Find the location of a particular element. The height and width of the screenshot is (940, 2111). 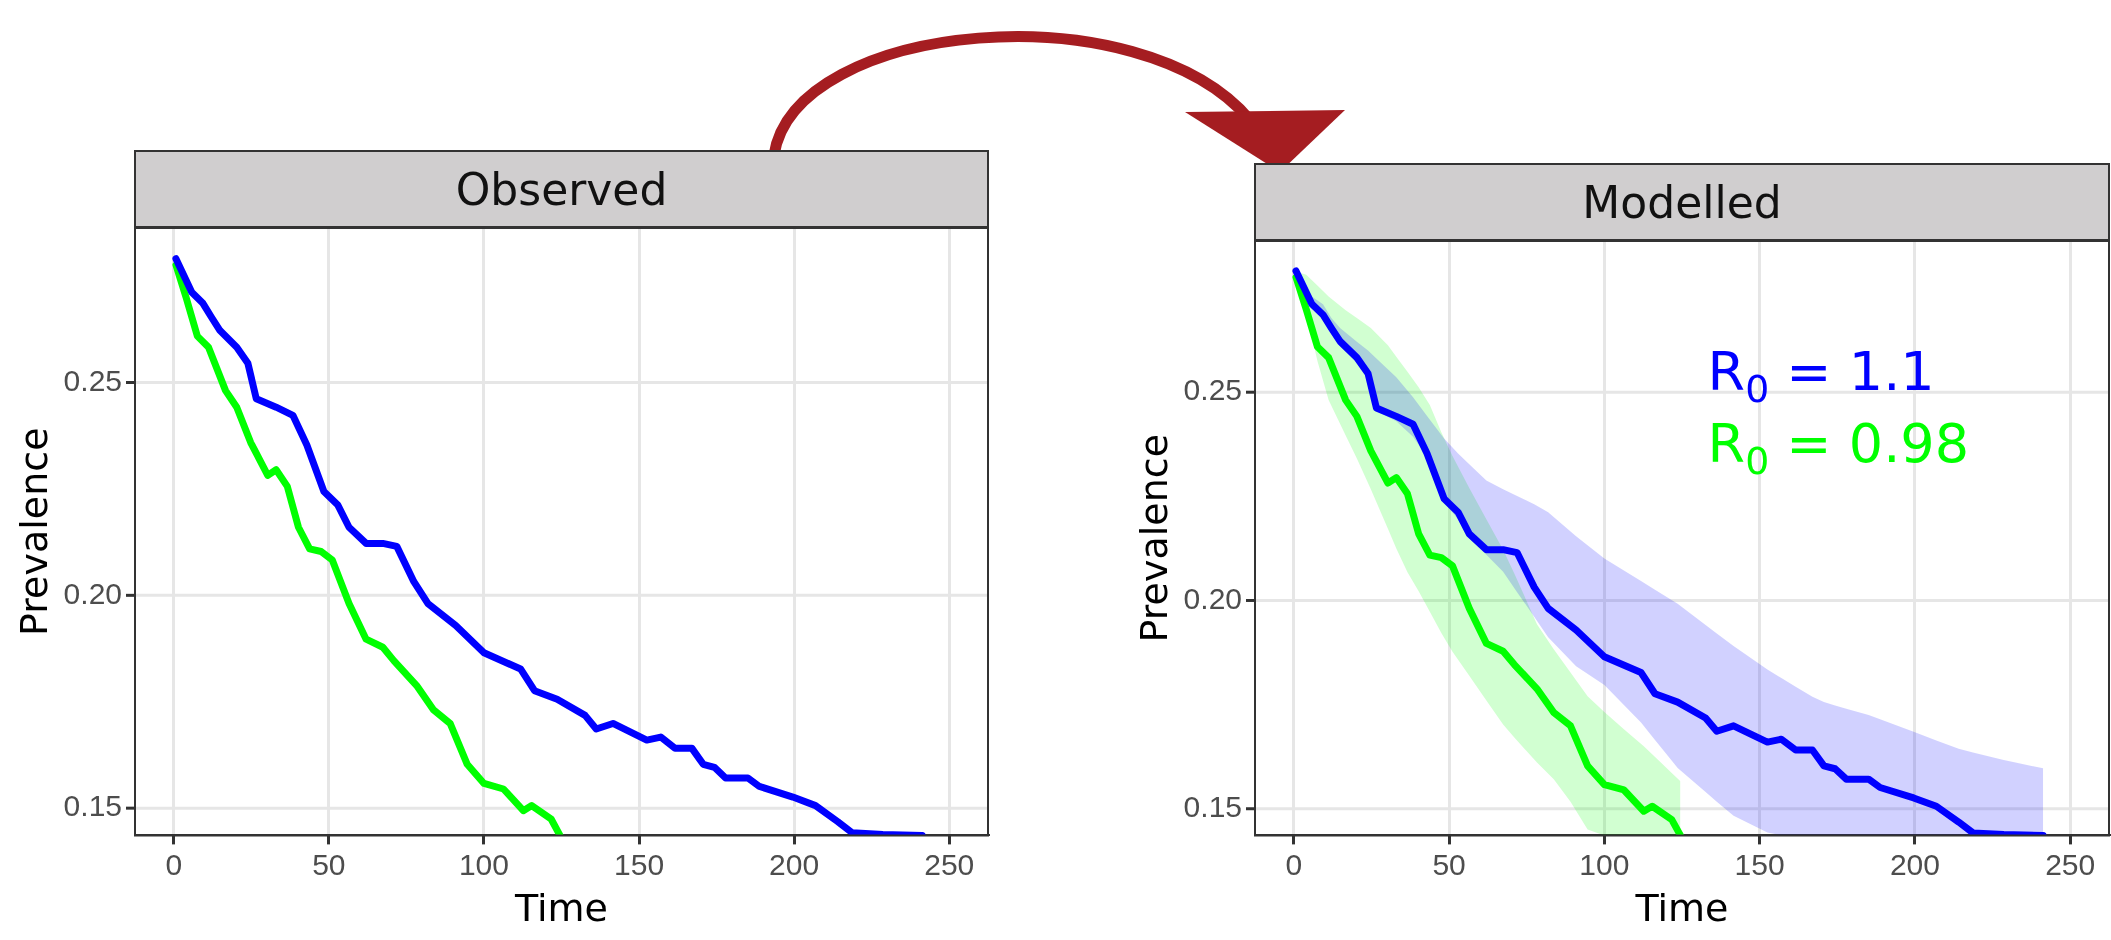

annotation: R$_{0}$ = 1.1 is located at coordinates (1821, 375).